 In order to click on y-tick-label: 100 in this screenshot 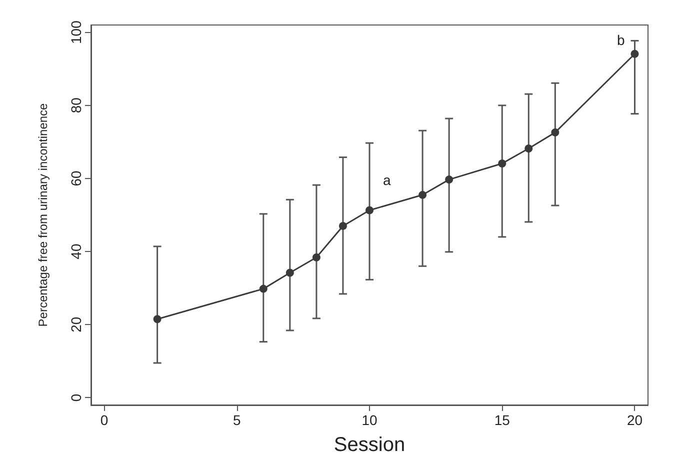, I will do `click(76, 32)`.